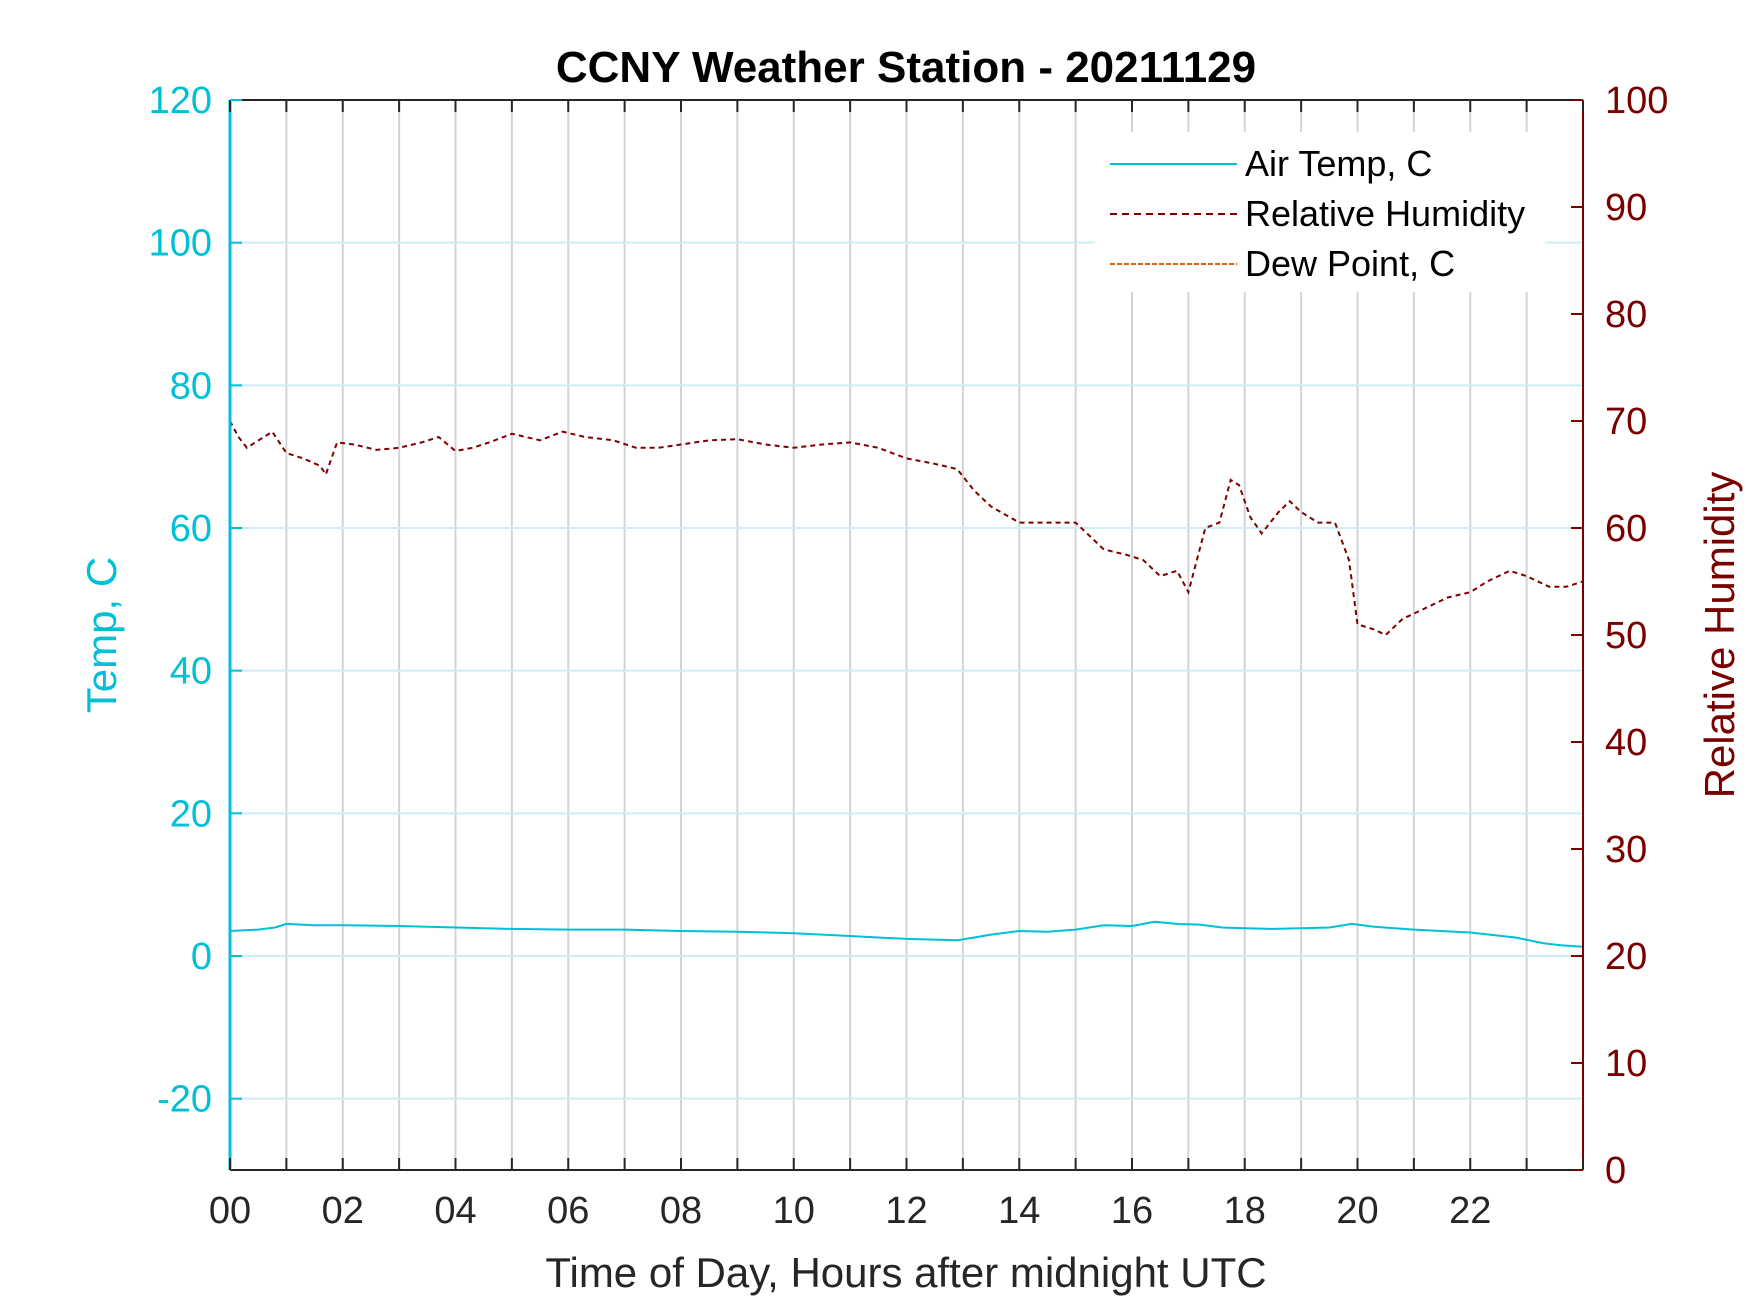 Image resolution: width=1750 pixels, height=1313 pixels. I want to click on series-line-air-temp, so click(906, 934).